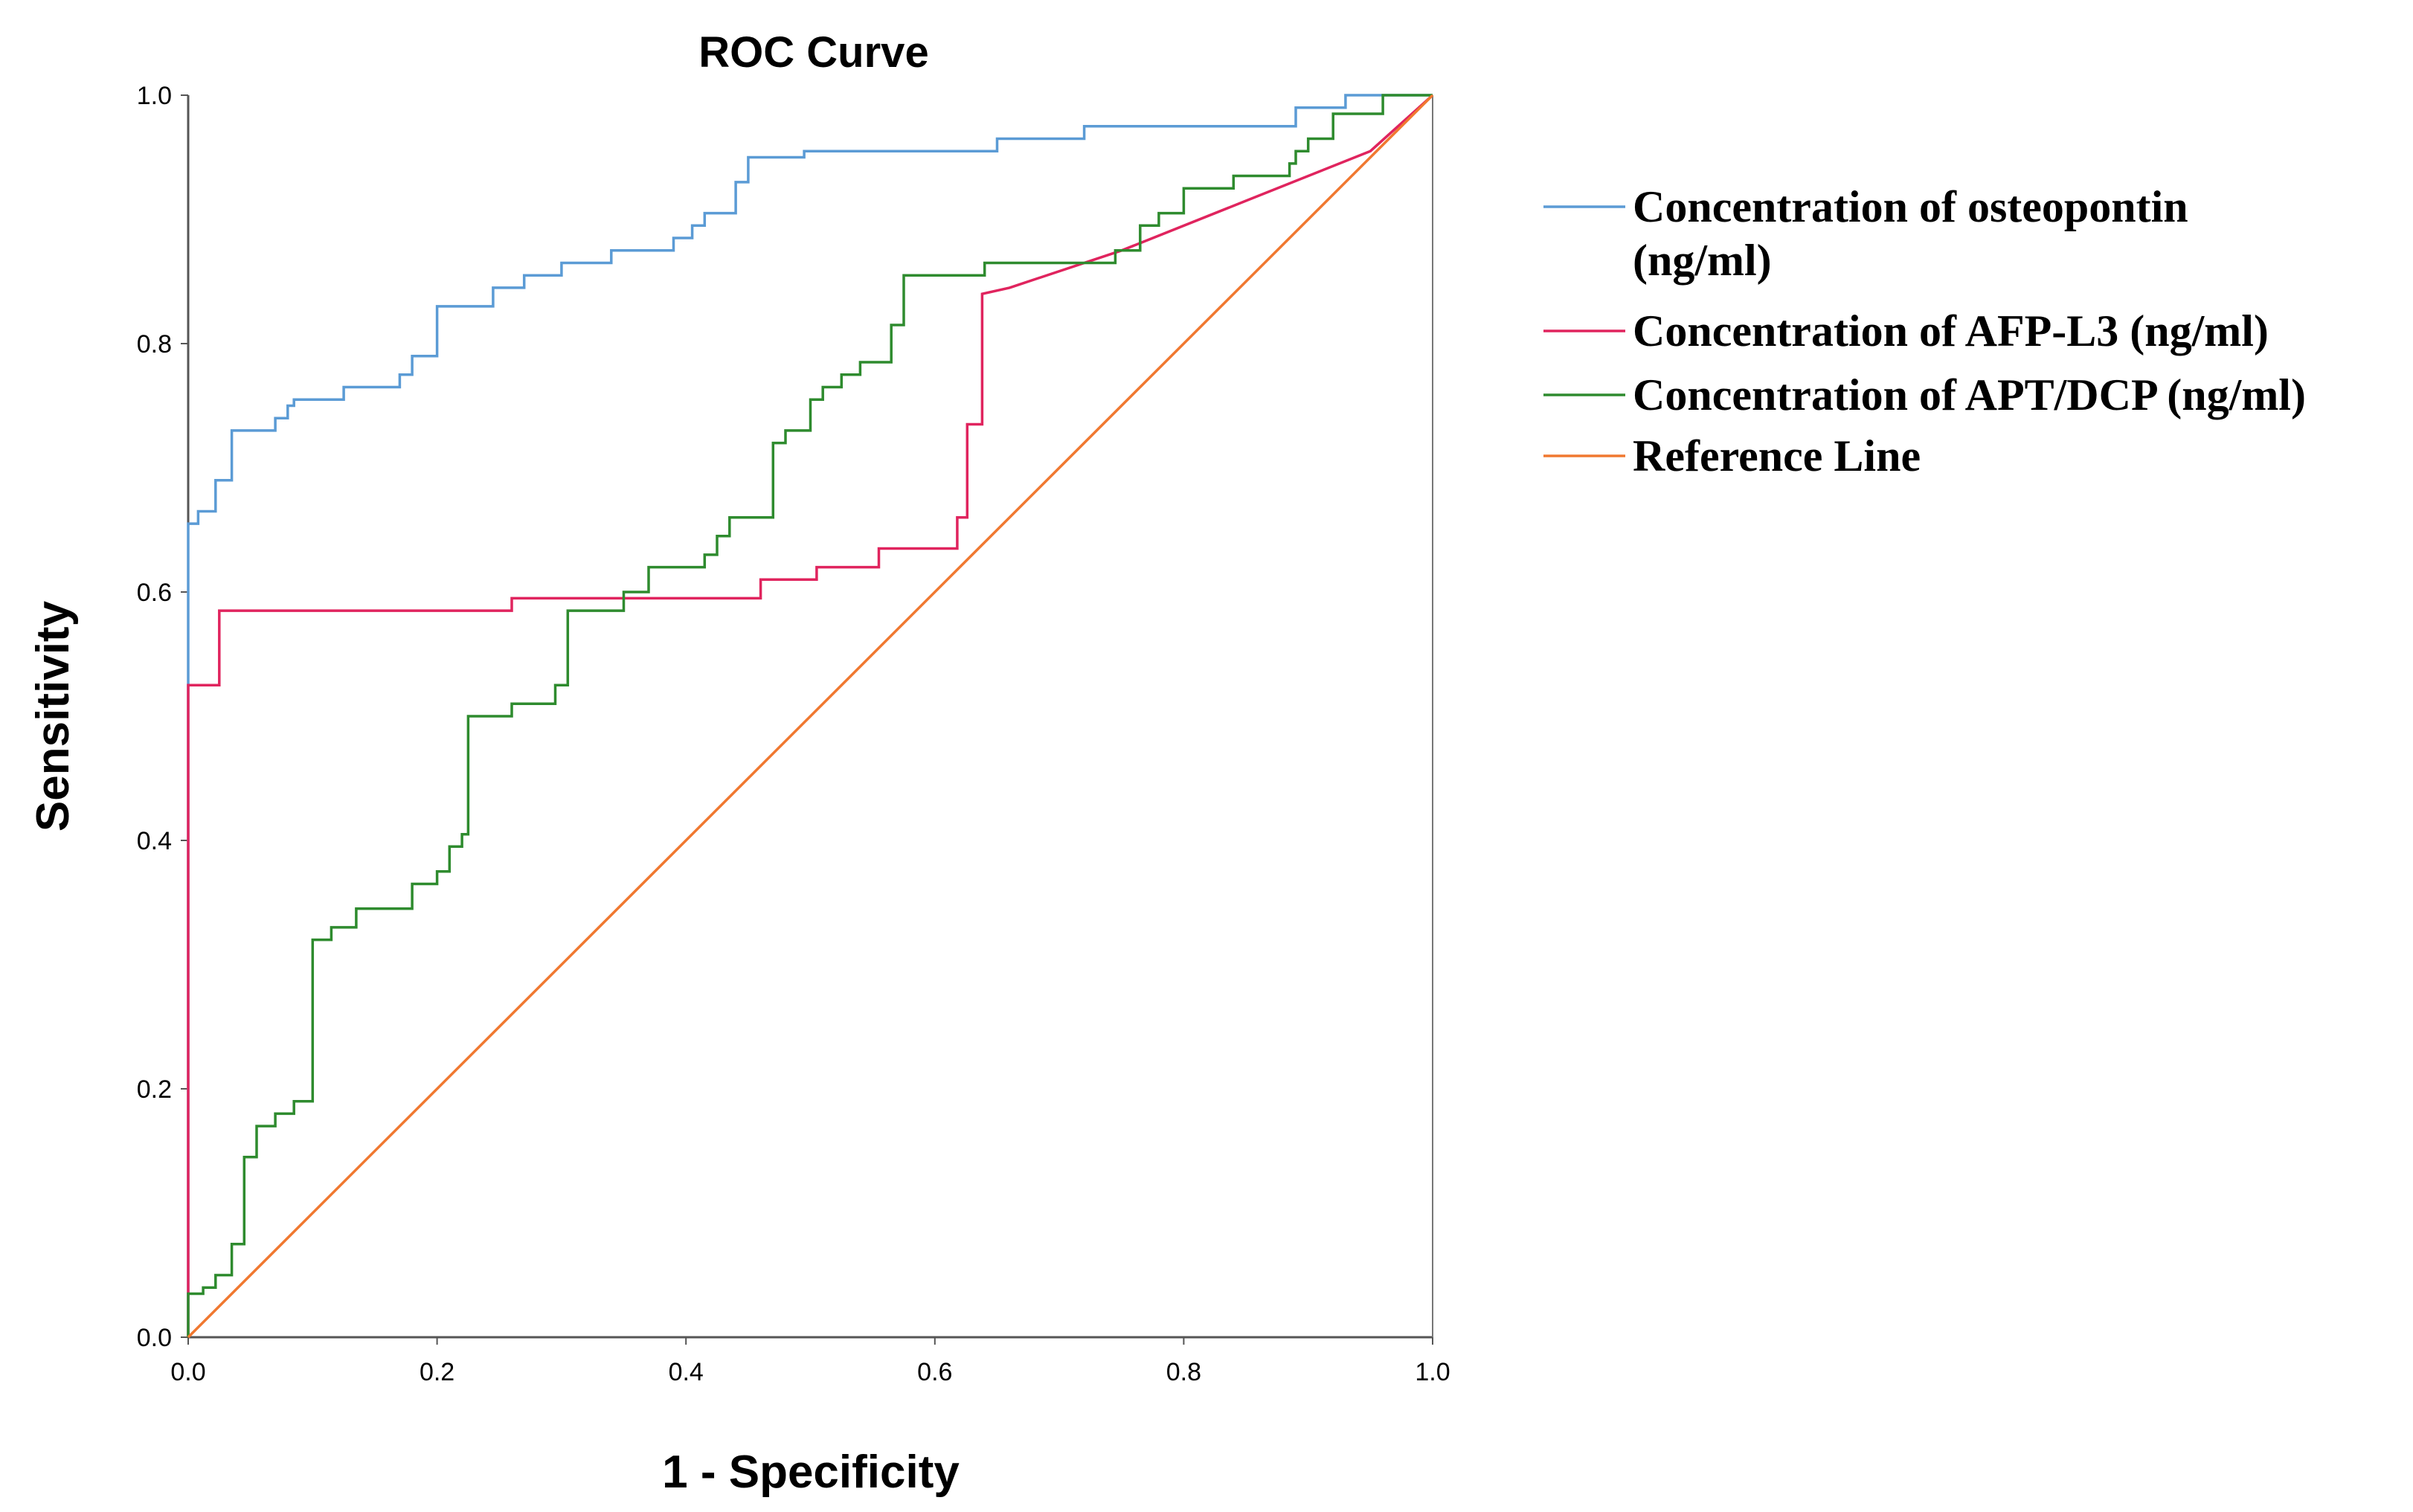 This screenshot has width=2413, height=1512. Describe the element at coordinates (1951, 331) in the screenshot. I see `legend-label-concentration-of-afp-l3-ng-ml: Concentration of AFP-L3 (ng/ml)` at that location.